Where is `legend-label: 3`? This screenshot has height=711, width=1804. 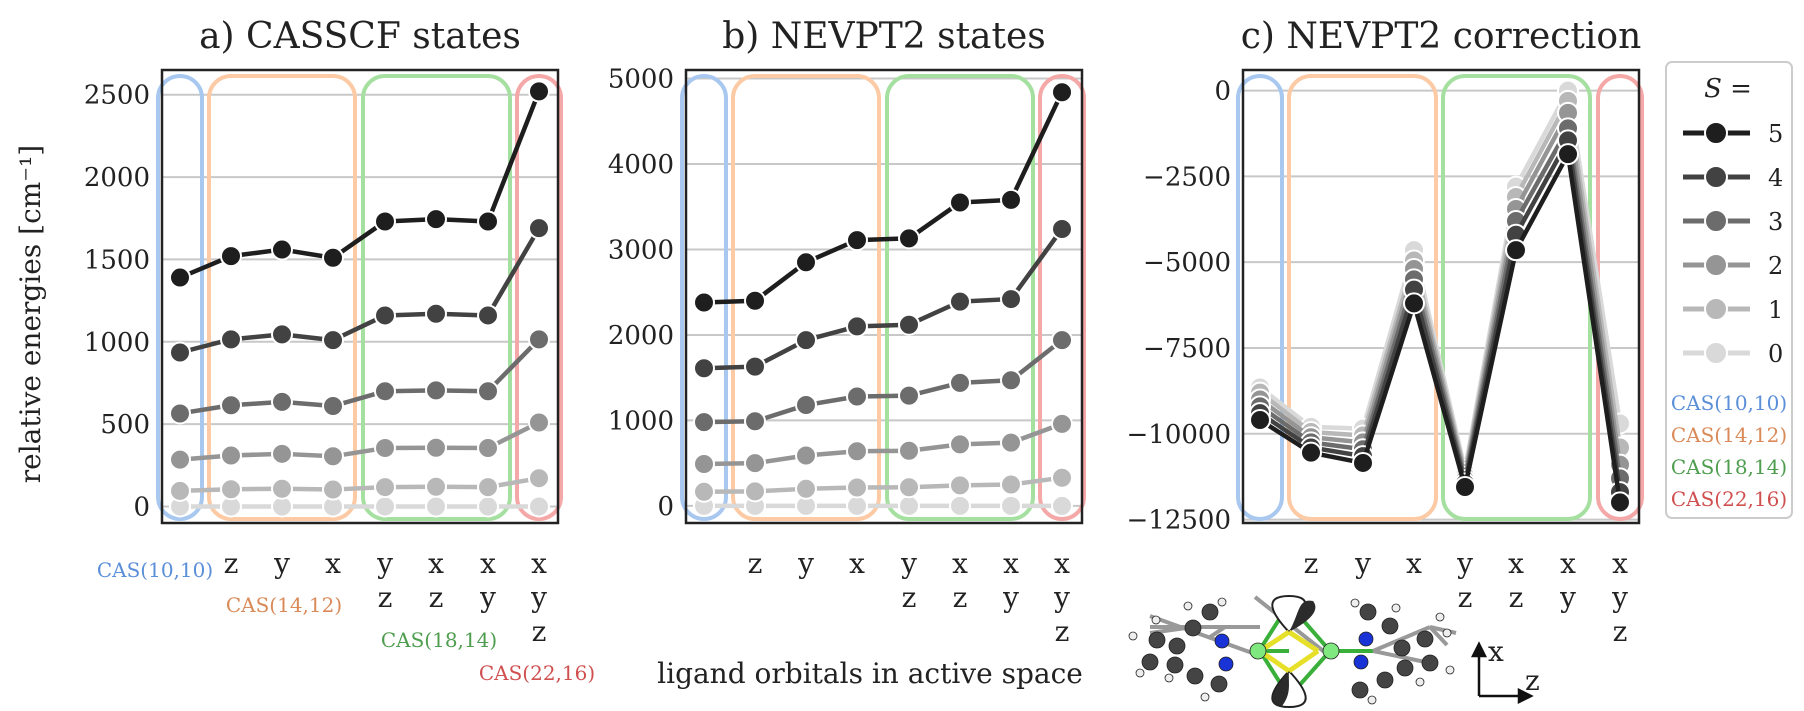
legend-label: 3 is located at coordinates (1775, 222).